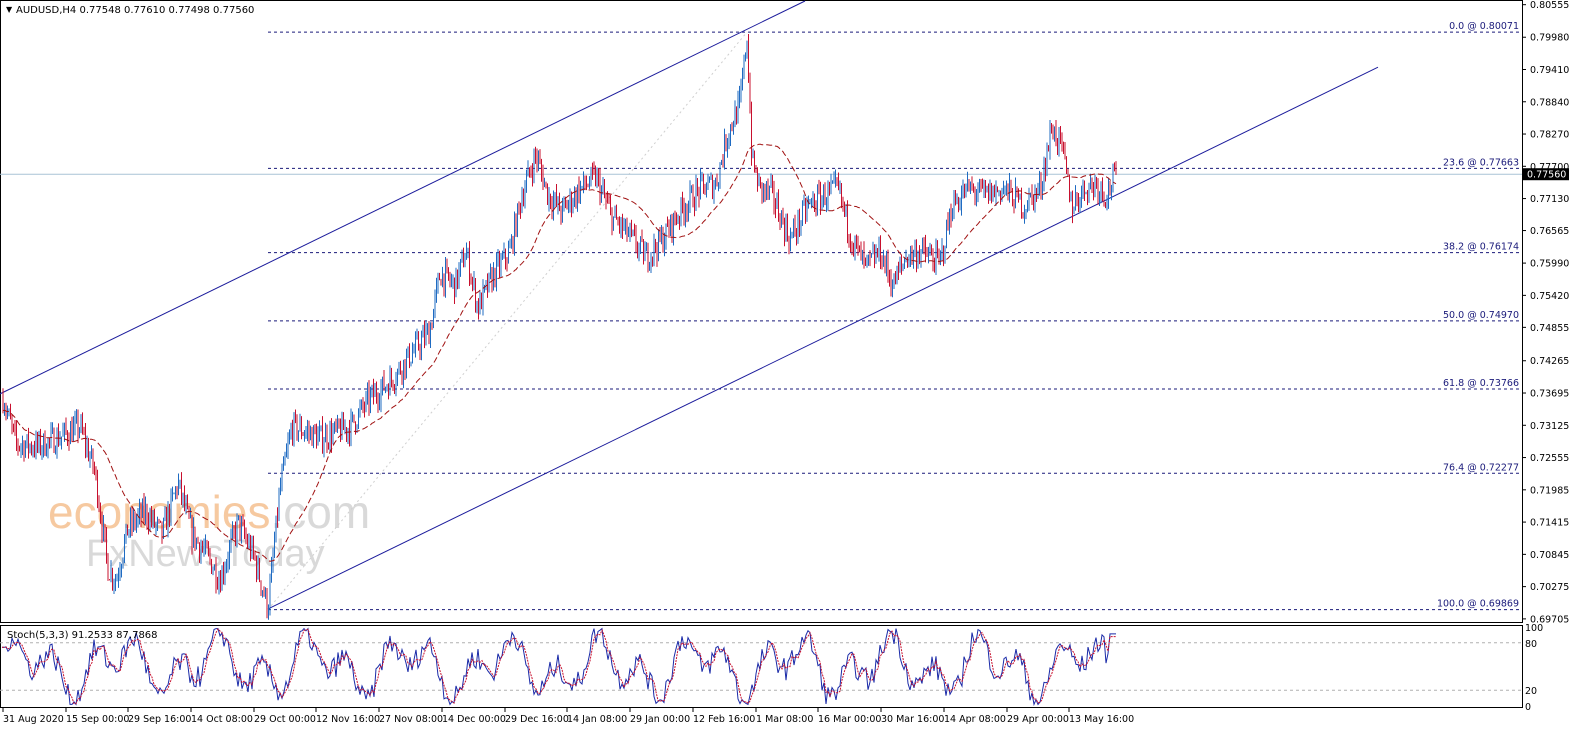  What do you see at coordinates (1549, 167) in the screenshot?
I see `price-tick-label: 0.77700` at bounding box center [1549, 167].